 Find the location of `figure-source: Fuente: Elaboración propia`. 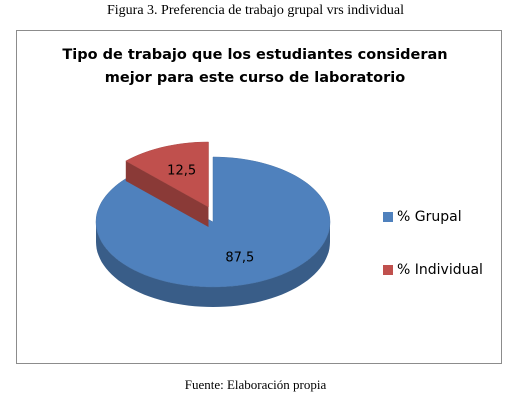

figure-source: Fuente: Elaboración propia is located at coordinates (255, 384).